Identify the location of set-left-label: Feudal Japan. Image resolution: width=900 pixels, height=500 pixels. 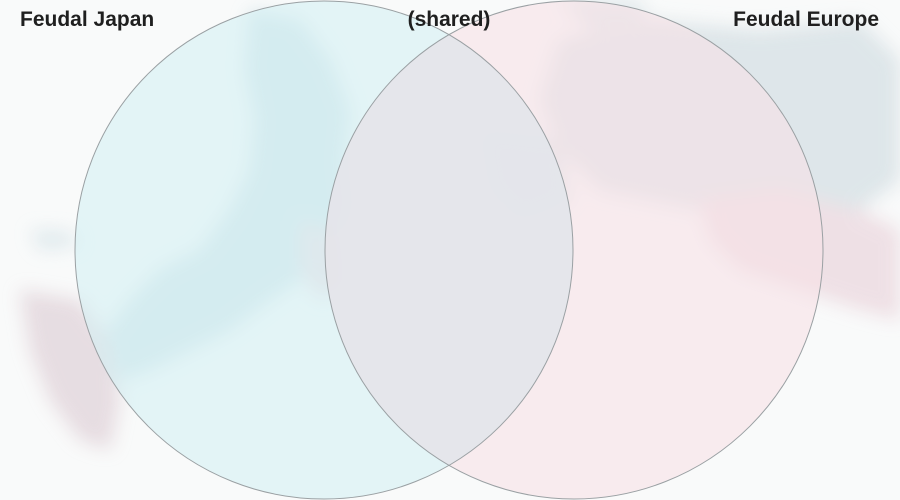
(87, 19).